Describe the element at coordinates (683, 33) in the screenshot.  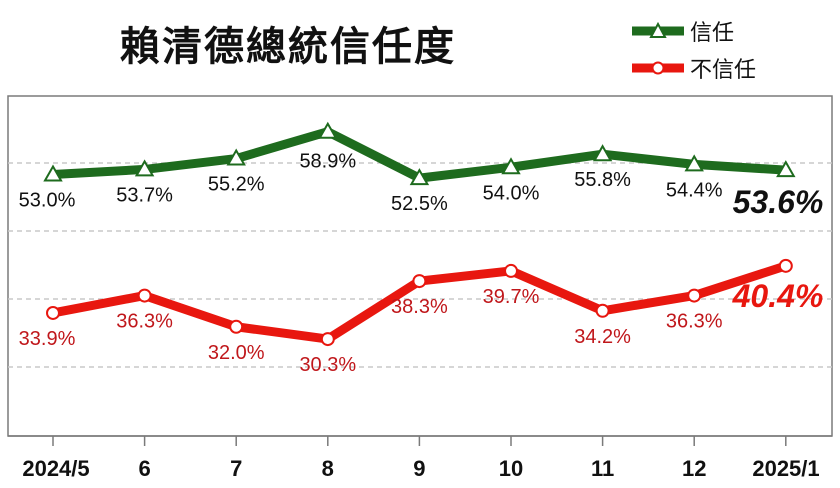
I see `legend-item-trust: 信任` at that location.